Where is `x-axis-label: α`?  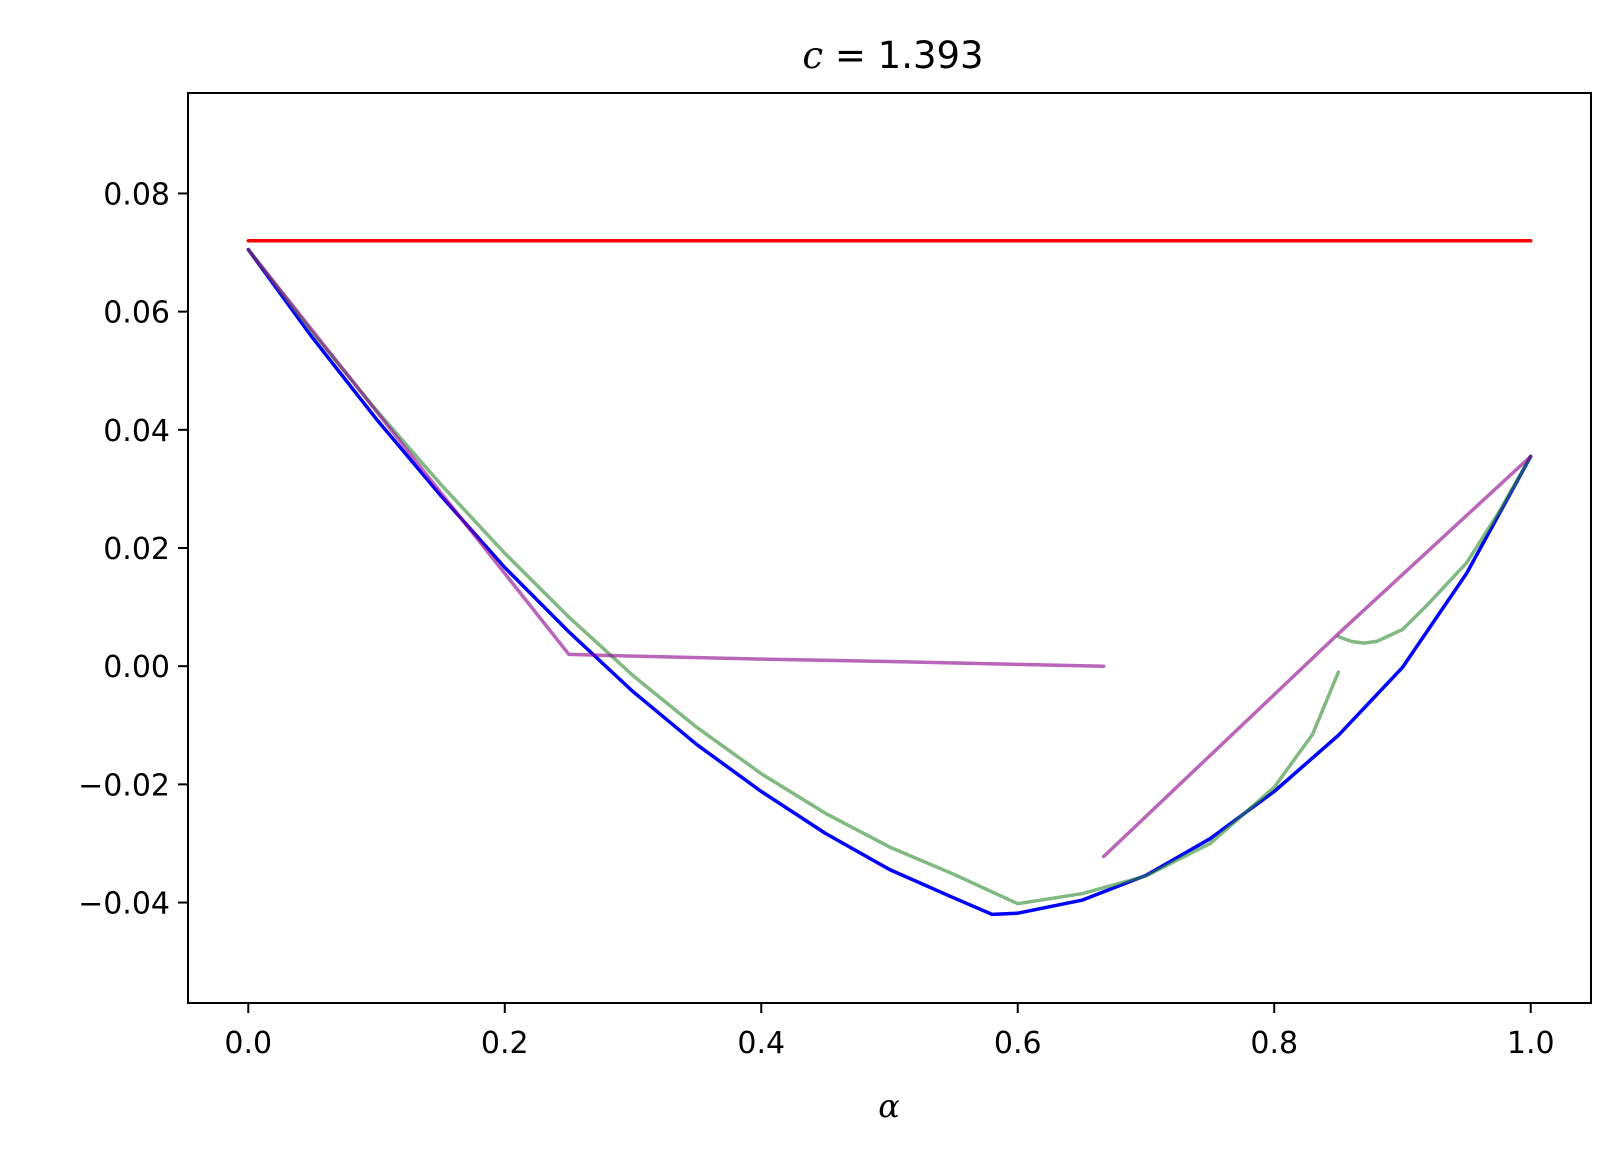
x-axis-label: α is located at coordinates (889, 1106).